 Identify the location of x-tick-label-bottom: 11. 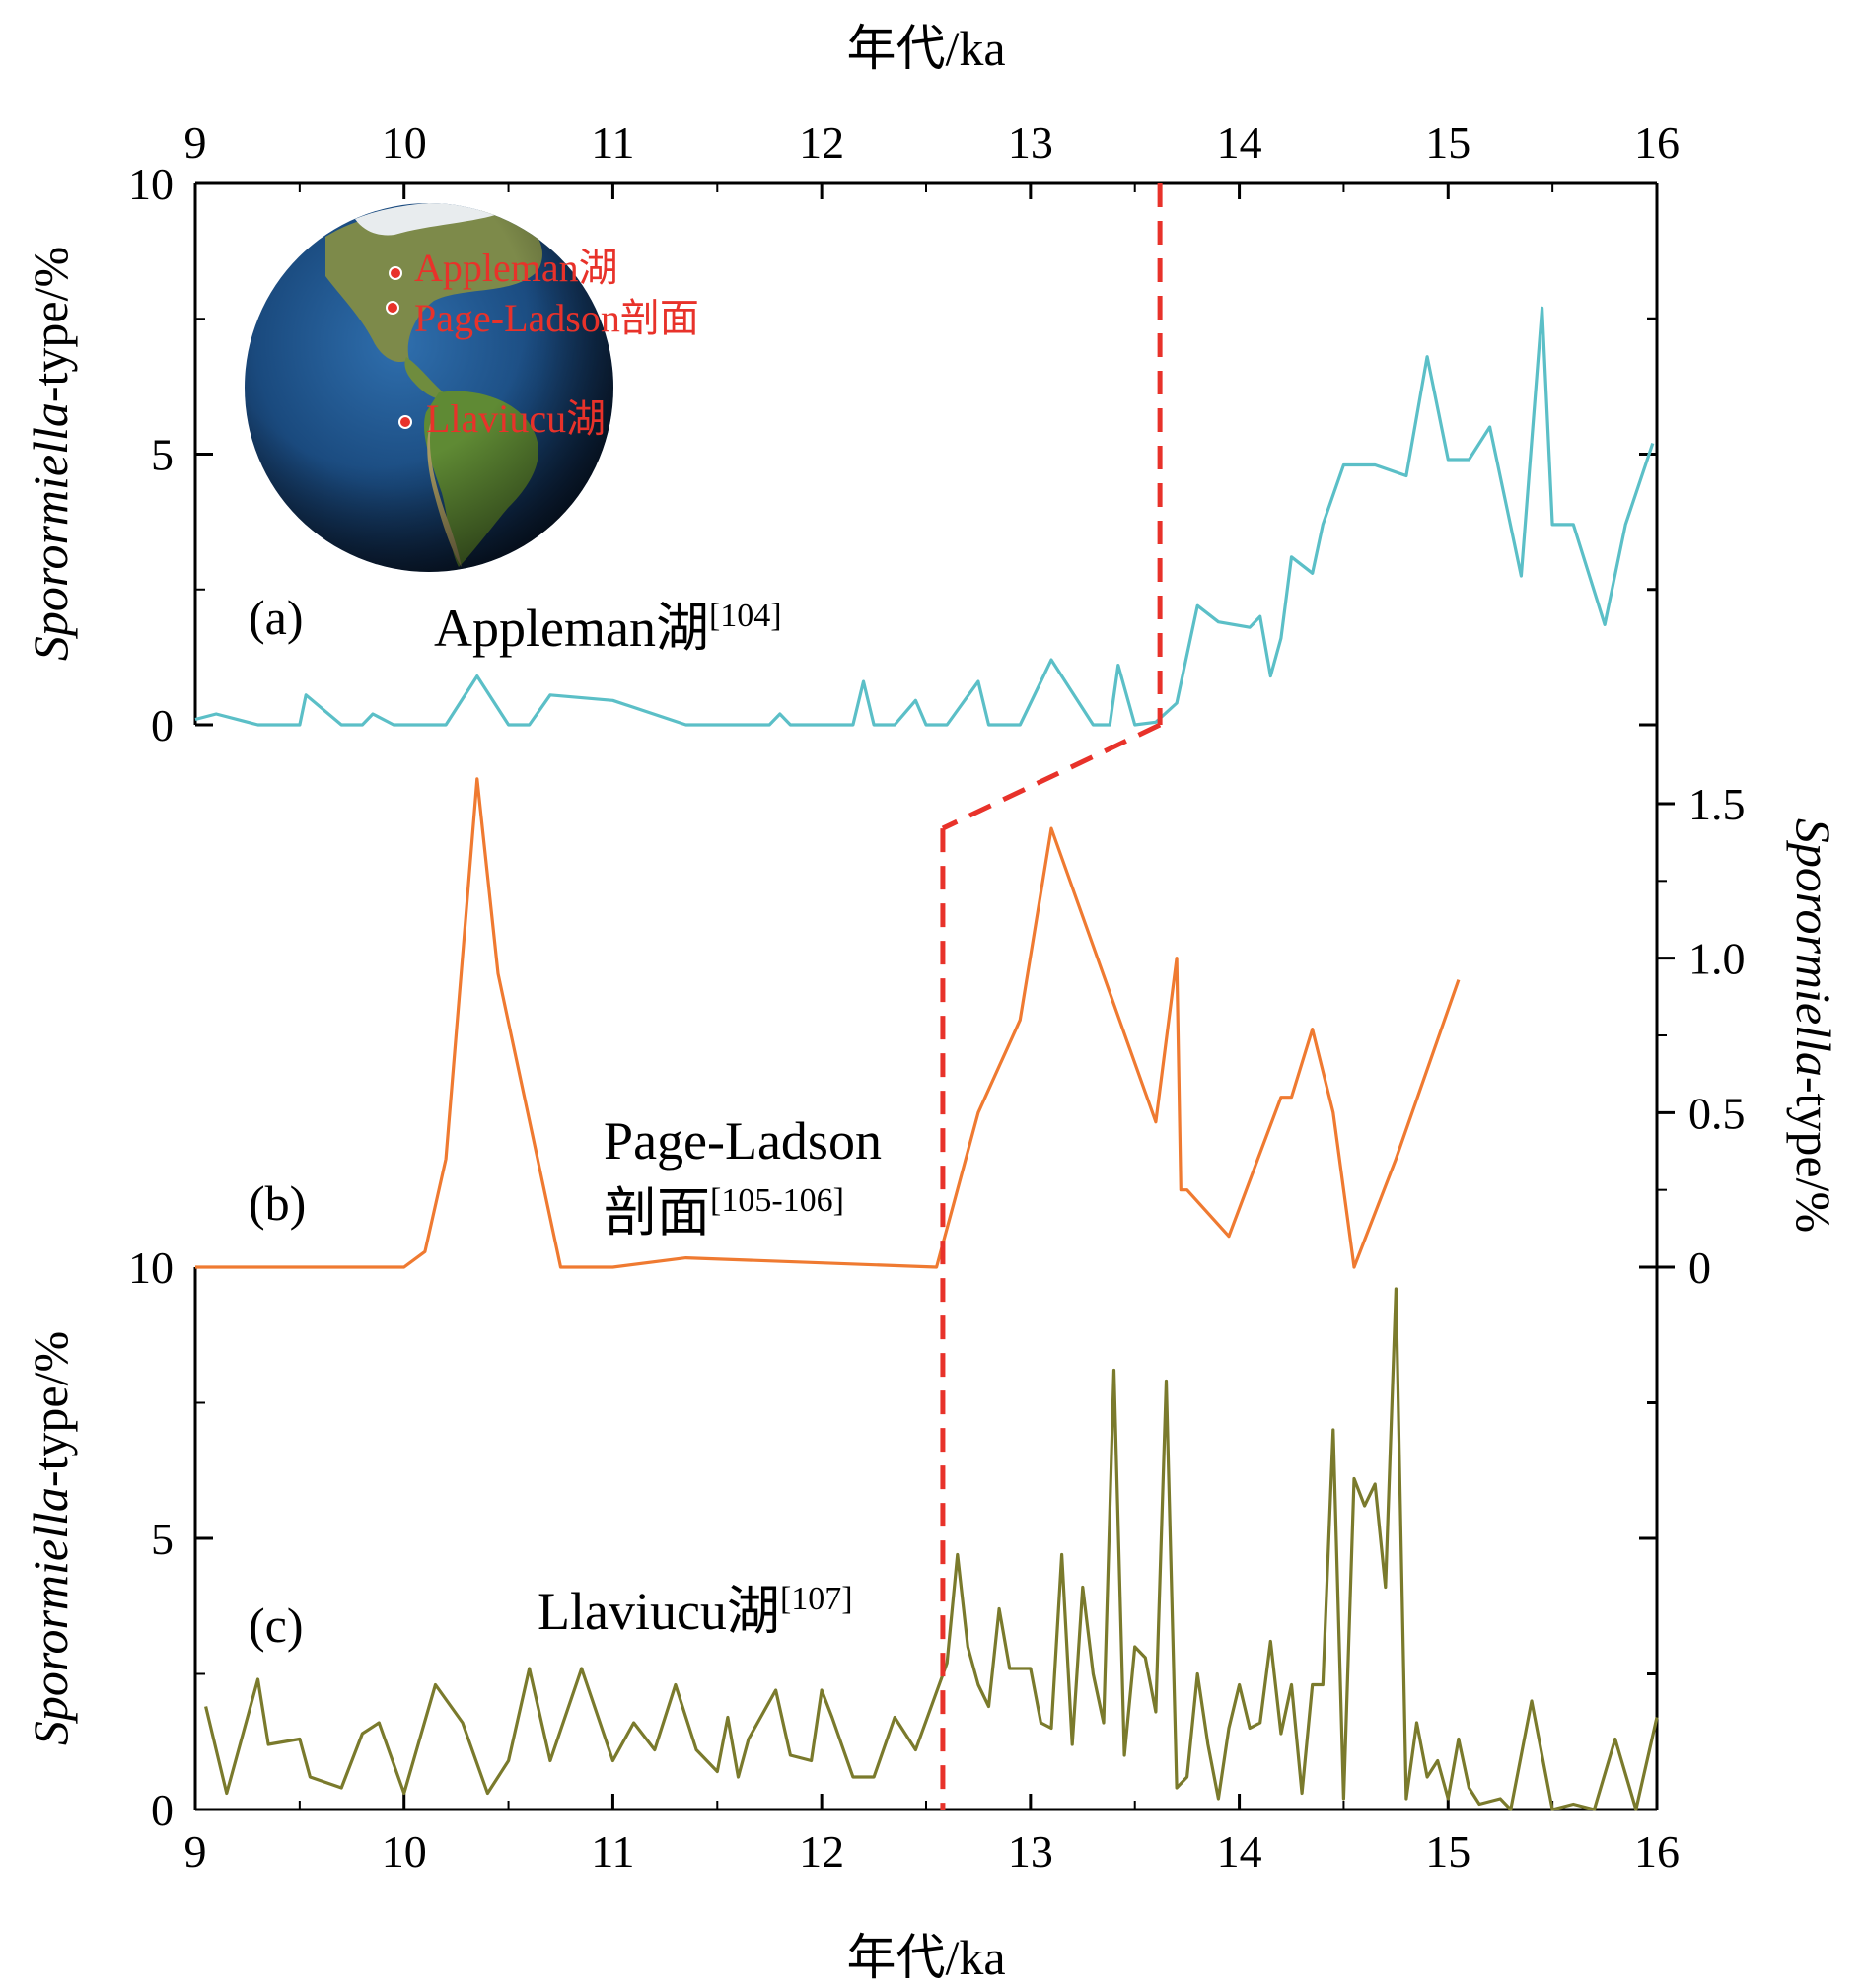
(612, 1851).